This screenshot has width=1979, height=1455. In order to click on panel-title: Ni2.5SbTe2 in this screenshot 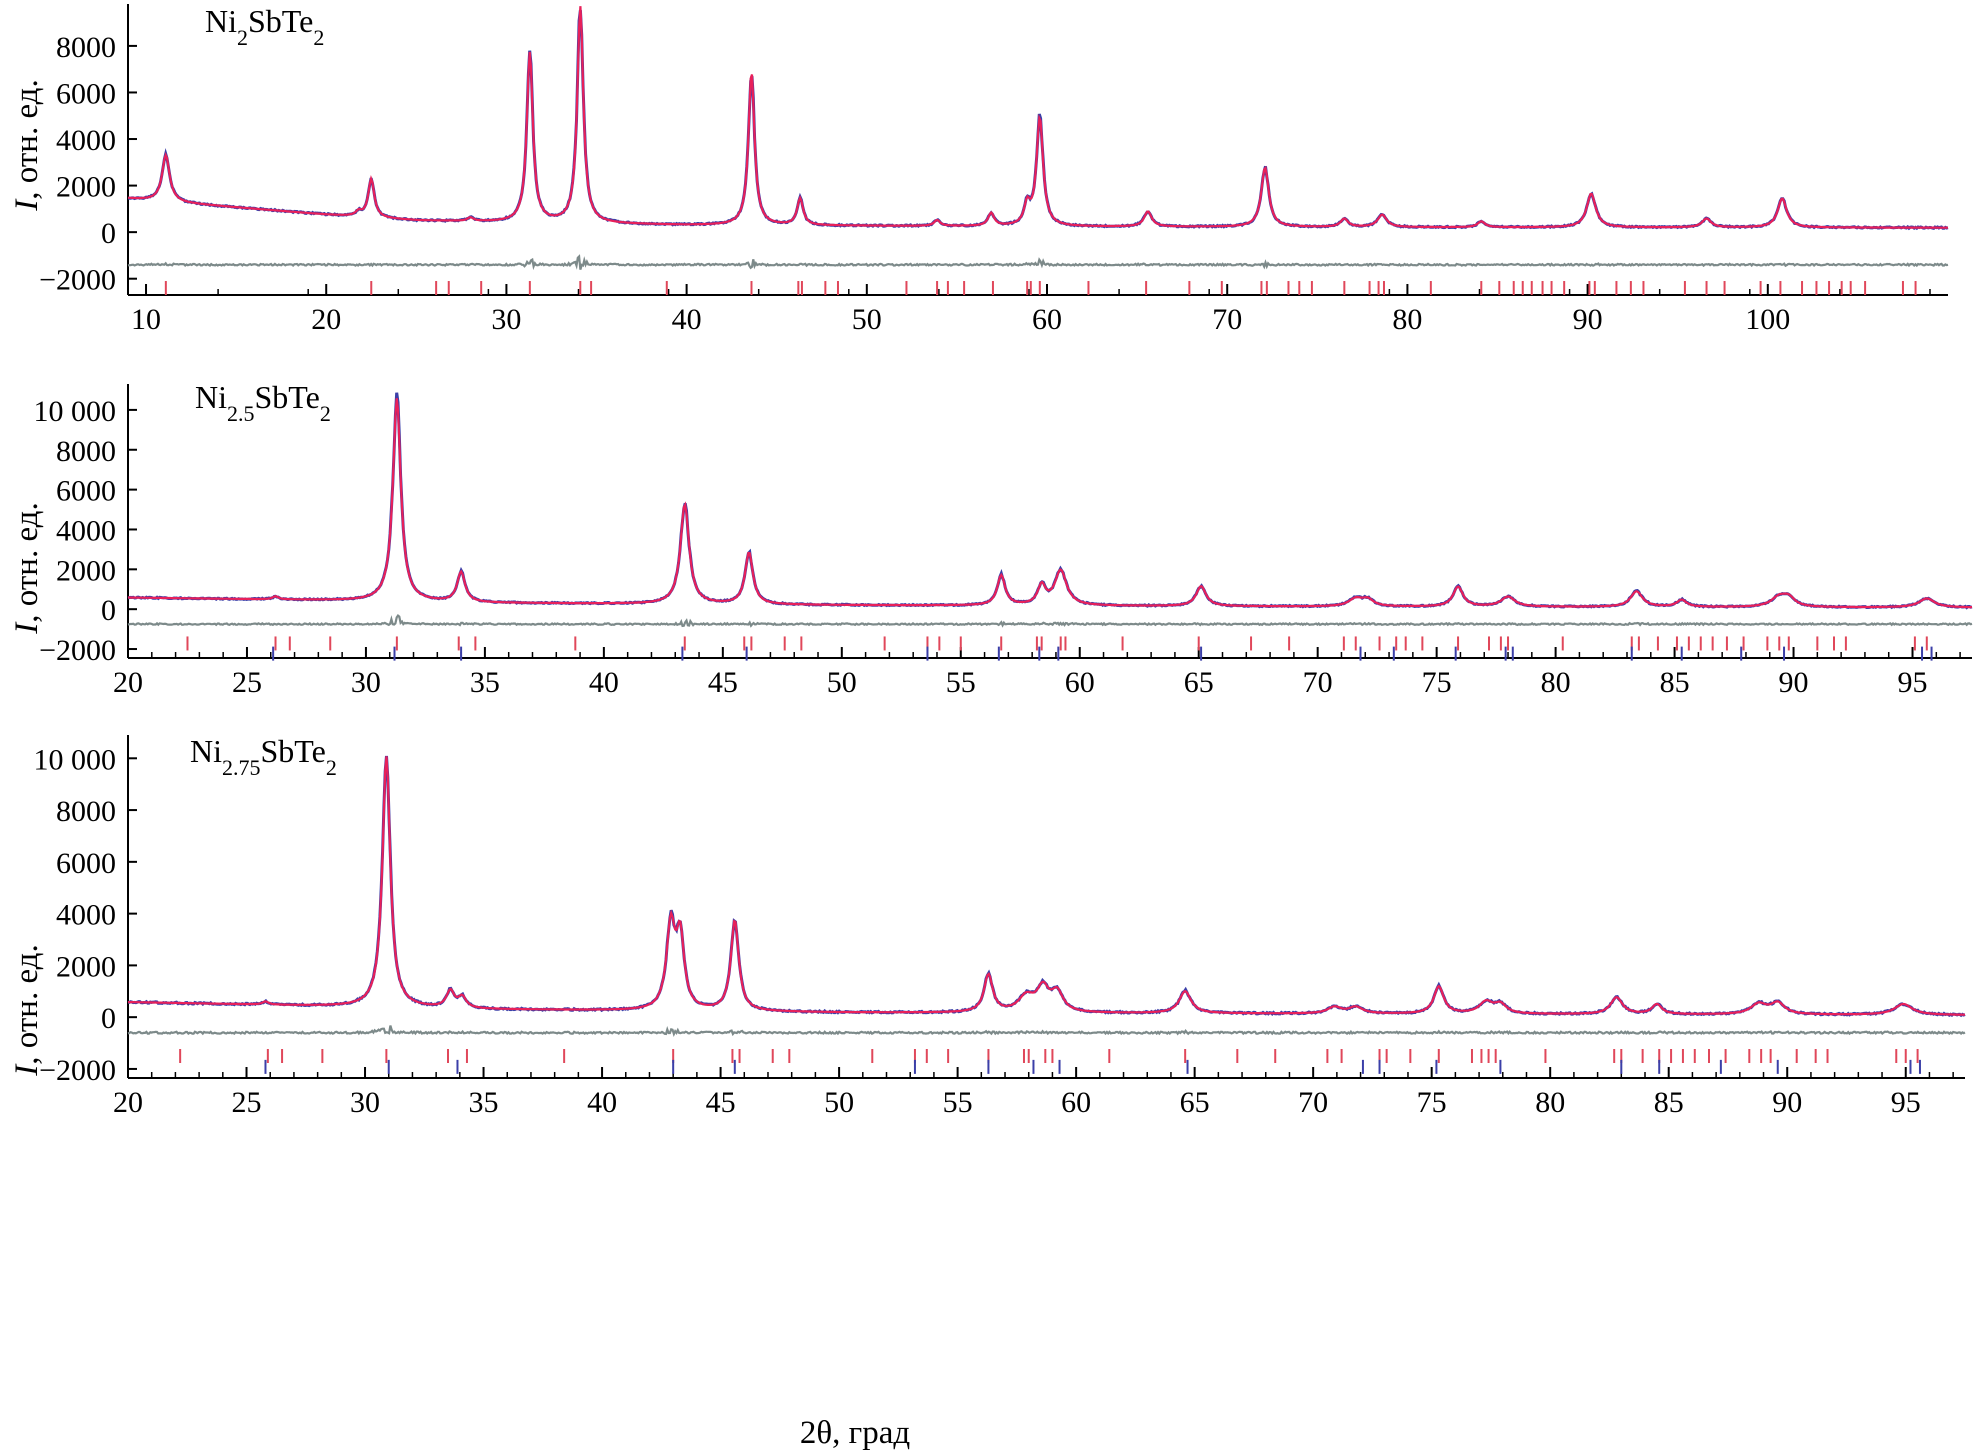, I will do `click(263, 402)`.